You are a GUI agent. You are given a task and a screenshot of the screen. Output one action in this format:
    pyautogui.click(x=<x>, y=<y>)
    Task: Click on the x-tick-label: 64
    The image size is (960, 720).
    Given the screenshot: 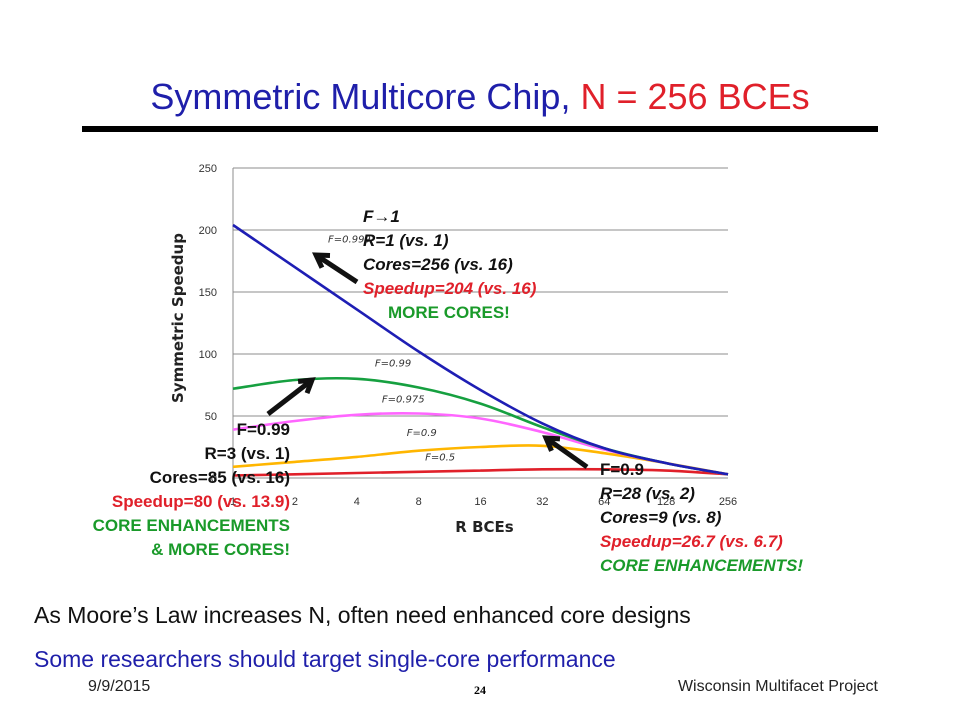 What is the action you would take?
    pyautogui.click(x=604, y=502)
    